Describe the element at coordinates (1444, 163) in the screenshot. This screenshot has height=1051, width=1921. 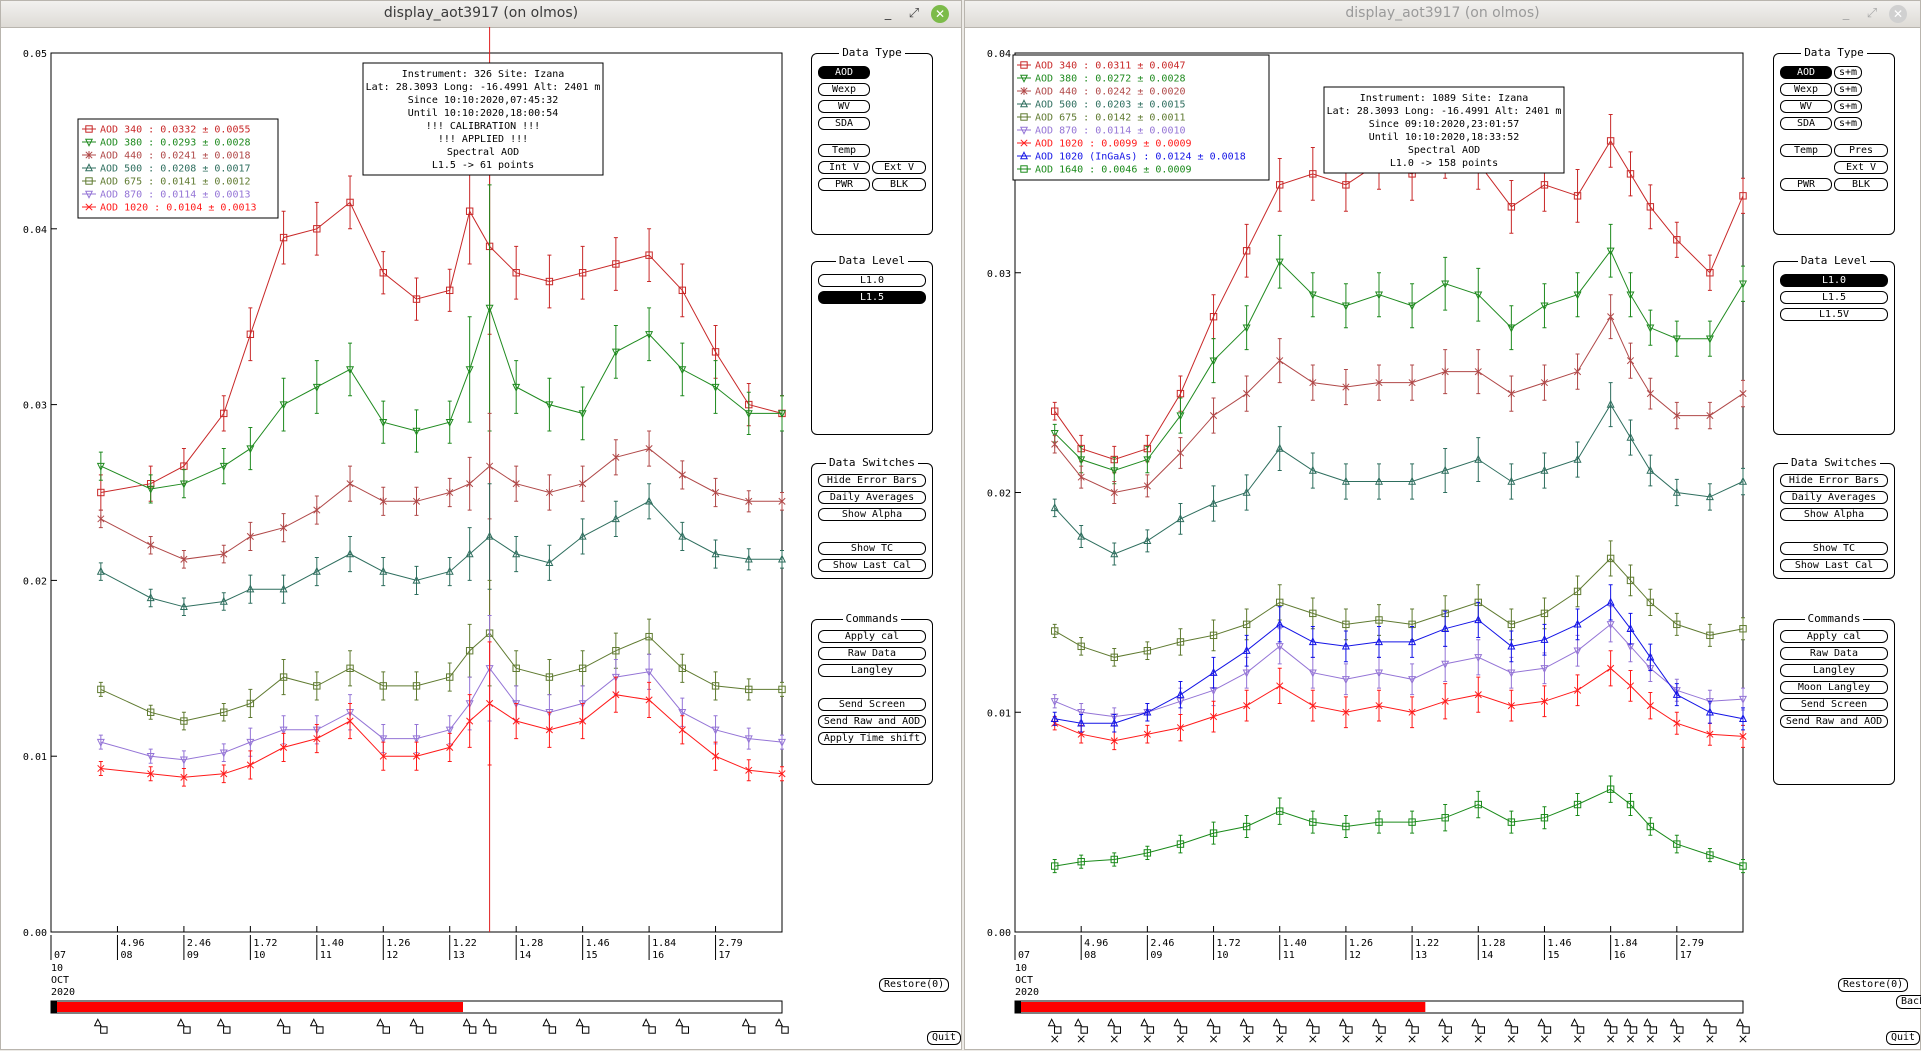
I see `info-line: L1.0 -> 158 points` at that location.